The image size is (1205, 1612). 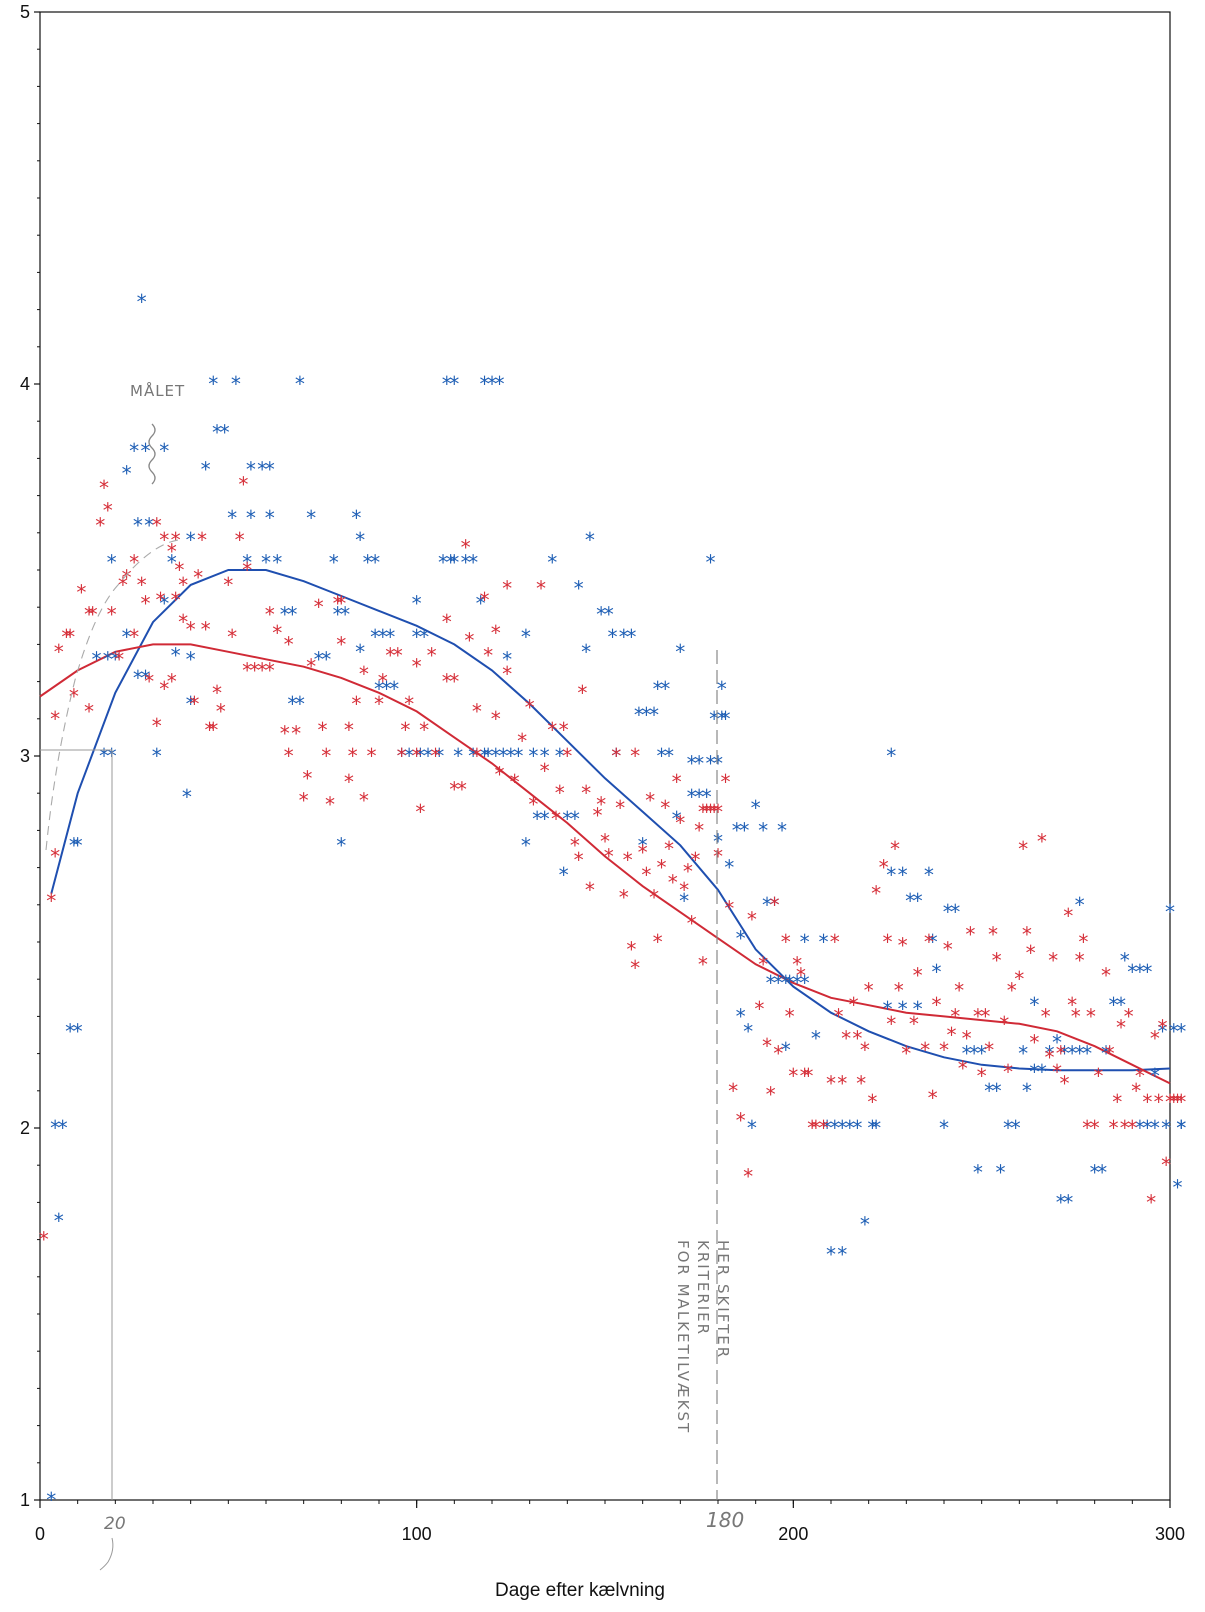 What do you see at coordinates (580, 1590) in the screenshot?
I see `x-axis-label: Dage efter kælvning` at bounding box center [580, 1590].